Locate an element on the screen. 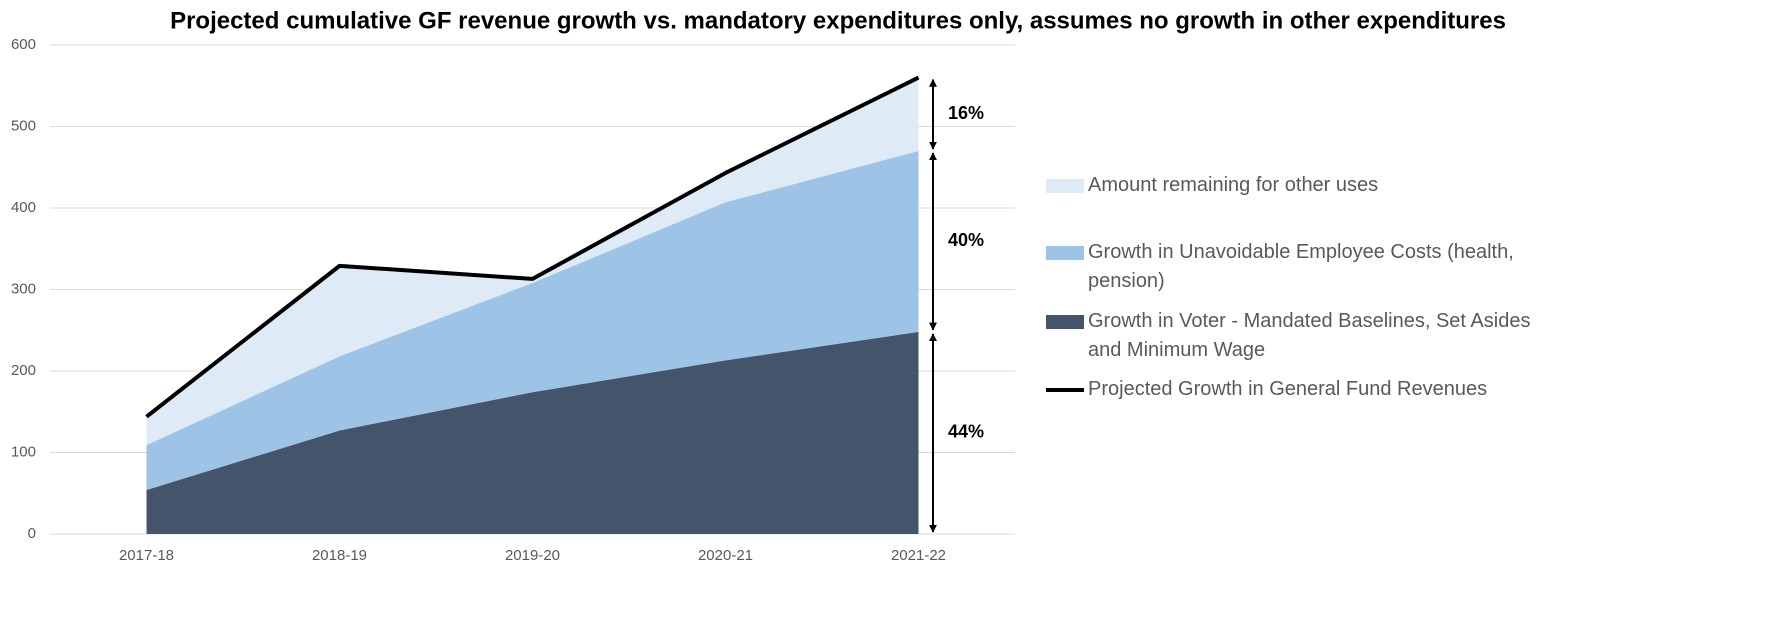  x-tick-label: 2020-21 is located at coordinates (725, 555).